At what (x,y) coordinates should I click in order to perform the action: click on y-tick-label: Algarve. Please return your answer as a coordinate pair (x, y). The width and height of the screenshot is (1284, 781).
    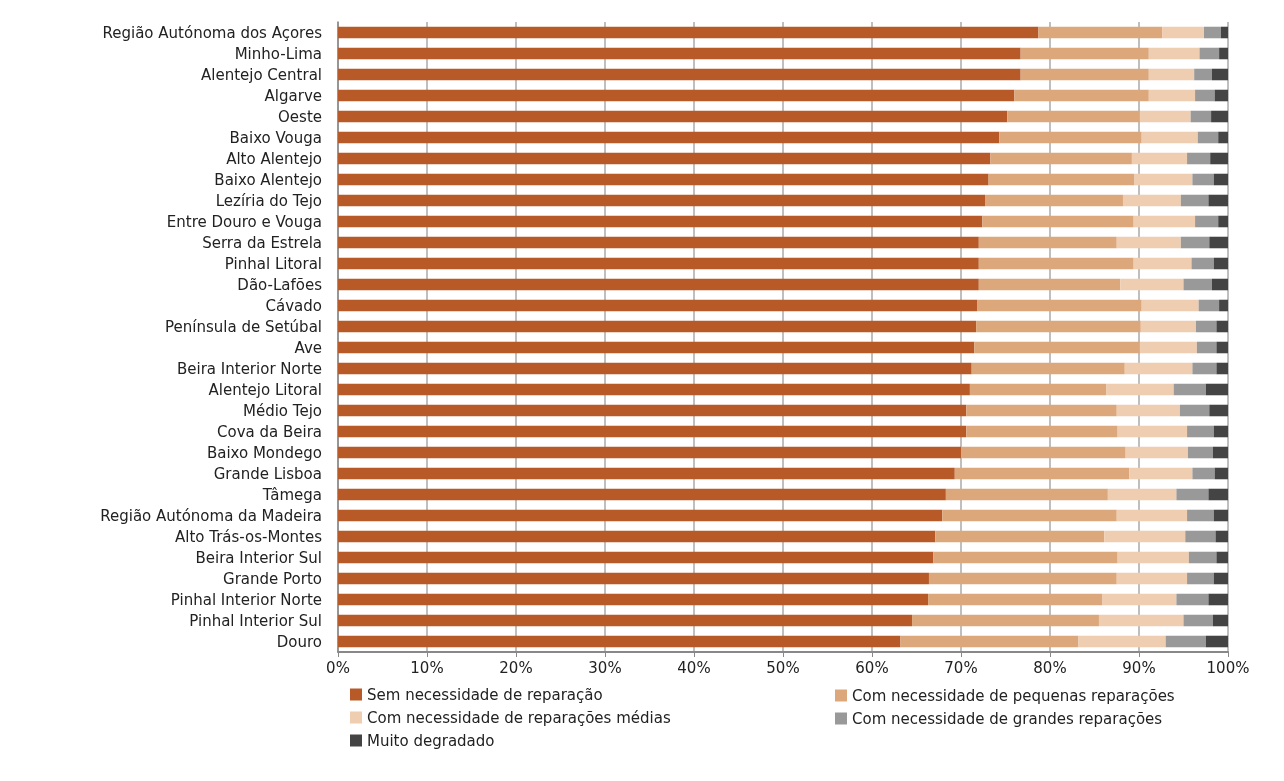
    Looking at the image, I should click on (293, 95).